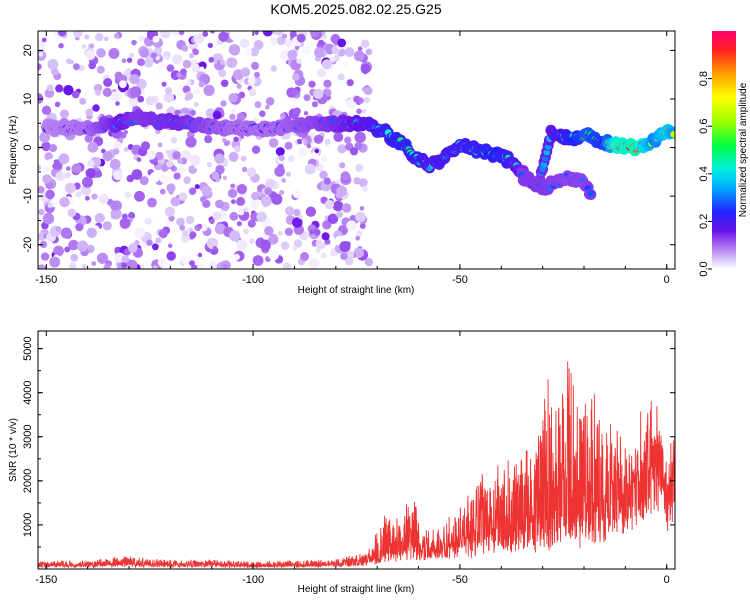 Image resolution: width=750 pixels, height=600 pixels. I want to click on y-tick-label: 3000, so click(28, 437).